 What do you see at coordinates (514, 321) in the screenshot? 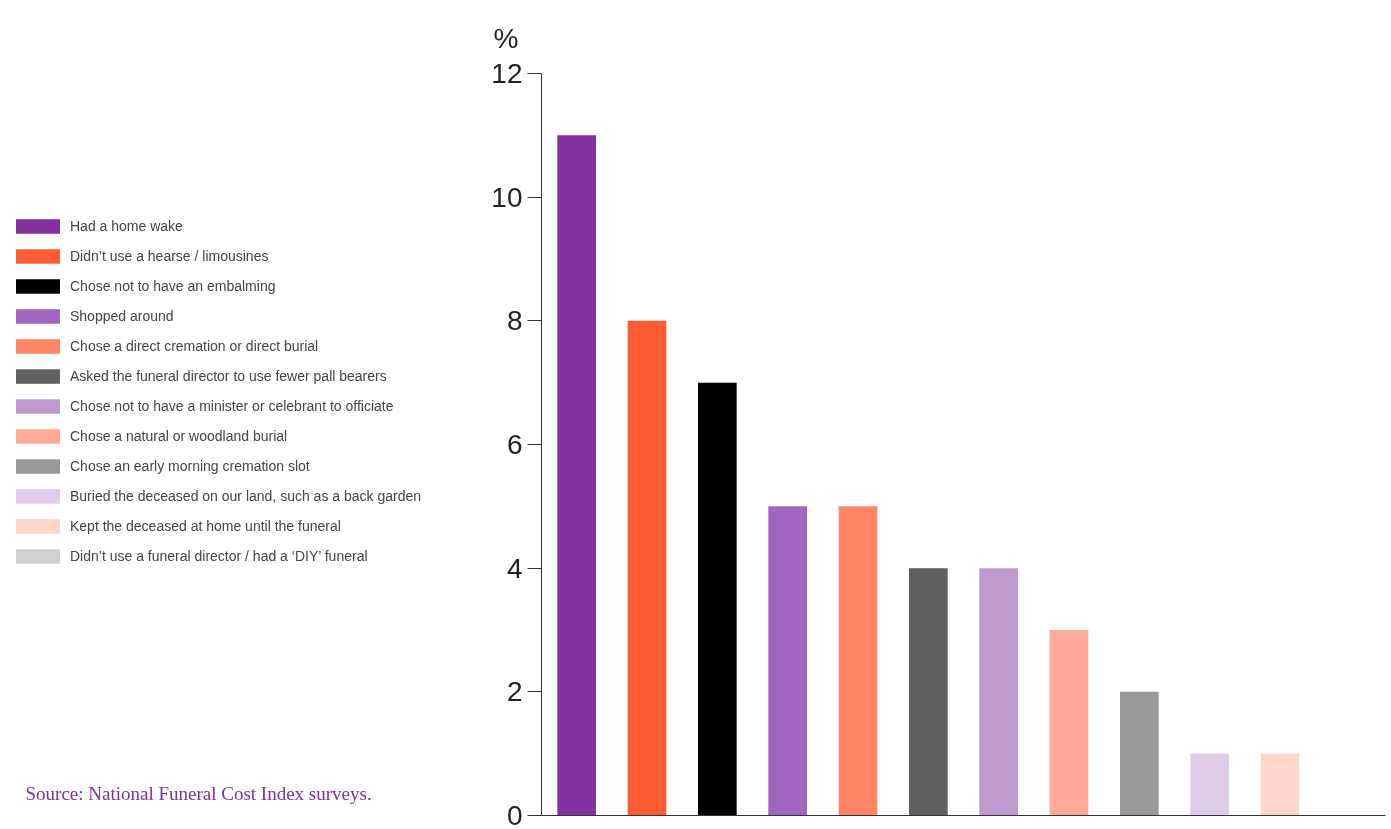
I see `y-tick-label: 8` at bounding box center [514, 321].